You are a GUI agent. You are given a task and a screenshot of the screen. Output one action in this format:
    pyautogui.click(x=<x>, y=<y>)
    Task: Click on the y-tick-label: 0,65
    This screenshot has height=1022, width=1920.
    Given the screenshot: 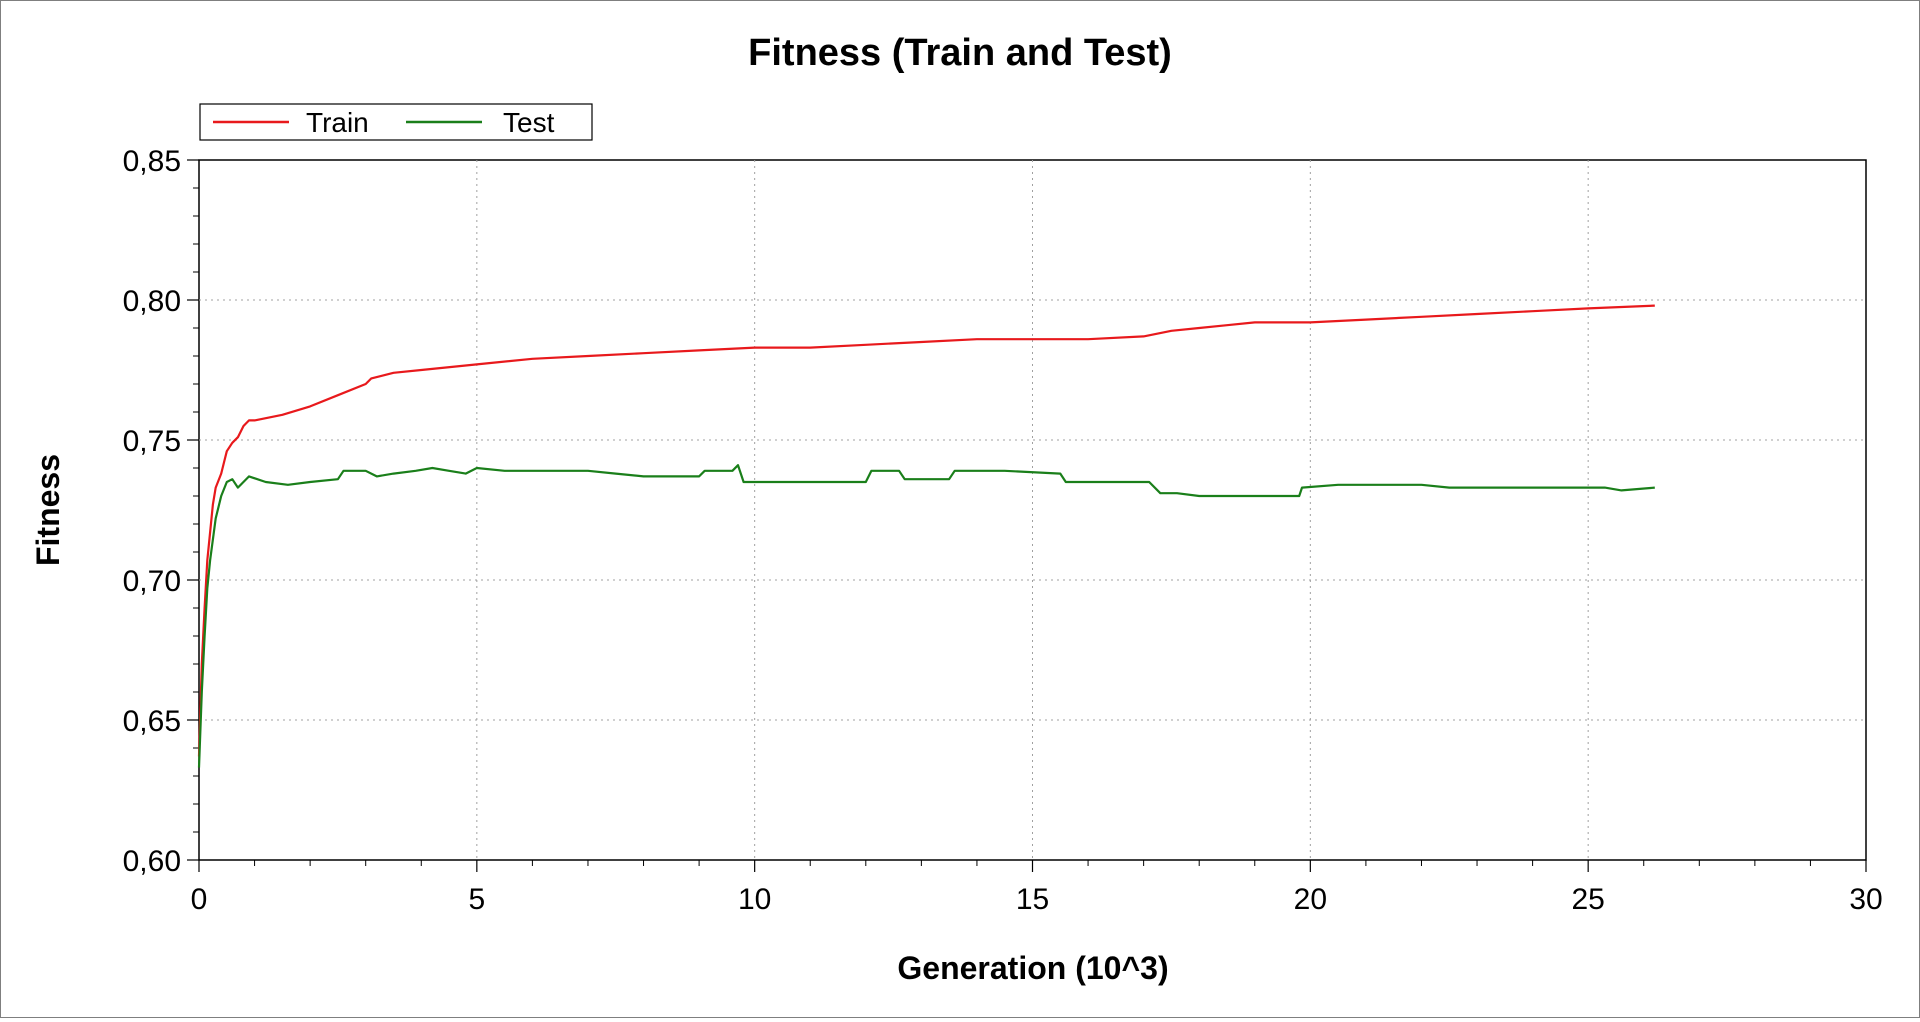 What is the action you would take?
    pyautogui.click(x=152, y=721)
    